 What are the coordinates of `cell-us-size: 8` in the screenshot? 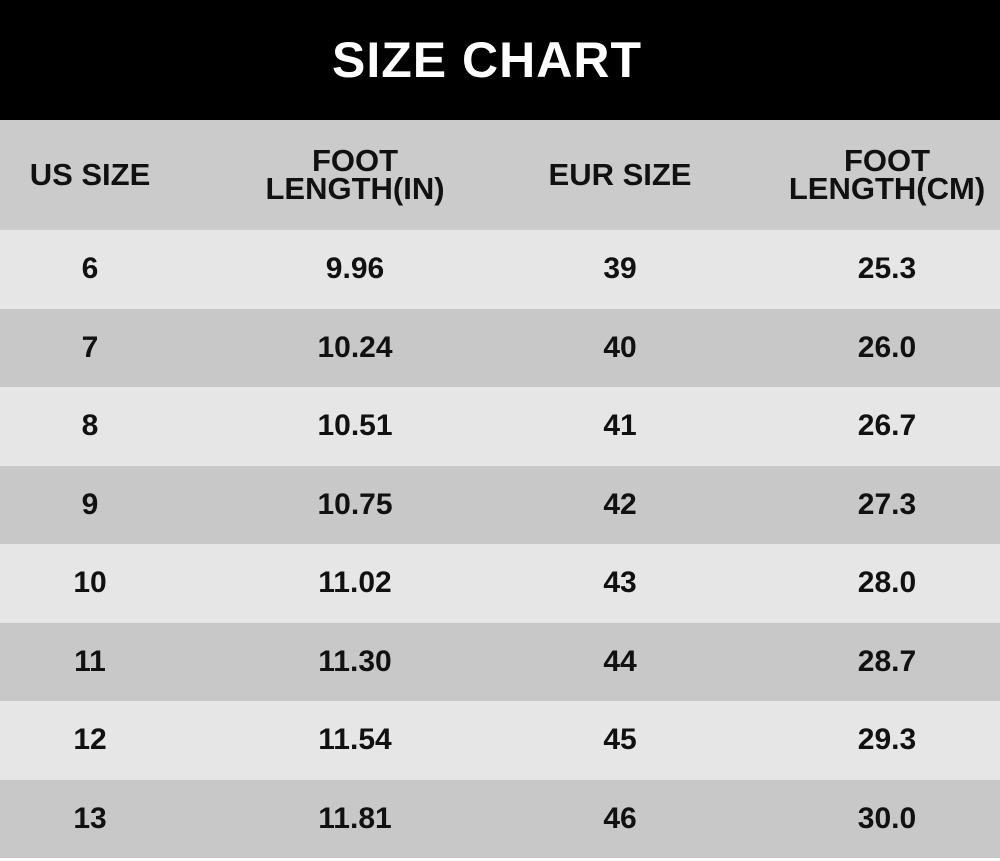 It's located at (90, 426).